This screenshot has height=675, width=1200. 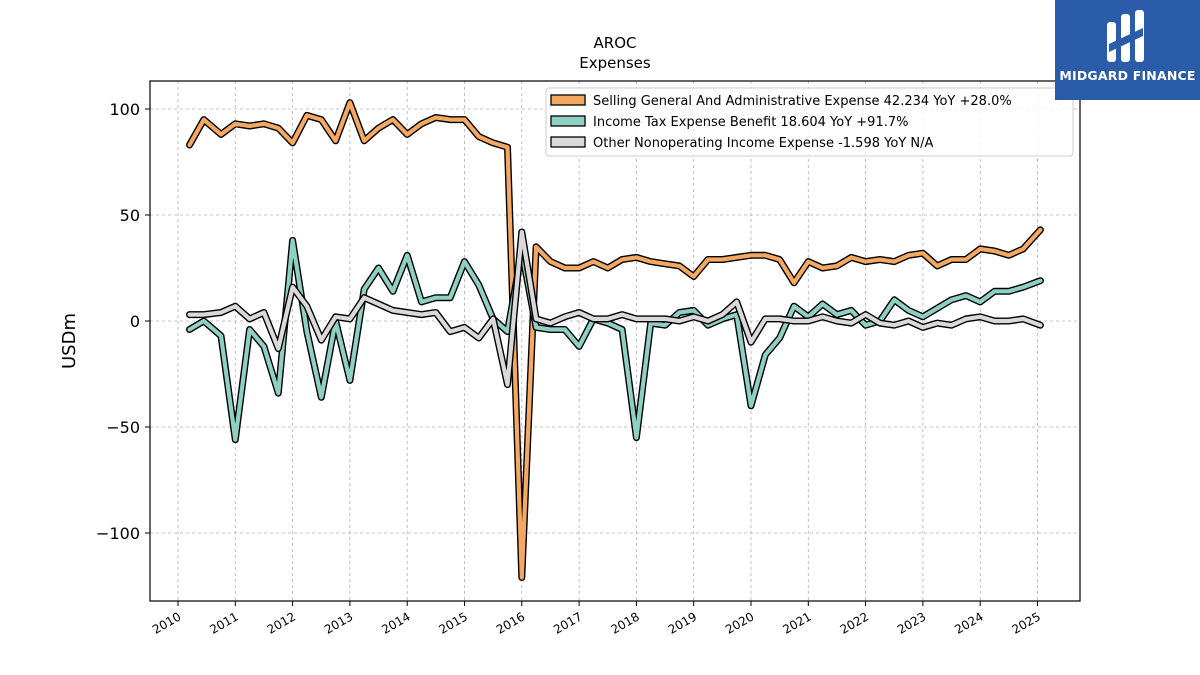 What do you see at coordinates (166, 622) in the screenshot?
I see `x-tick-label: 2010` at bounding box center [166, 622].